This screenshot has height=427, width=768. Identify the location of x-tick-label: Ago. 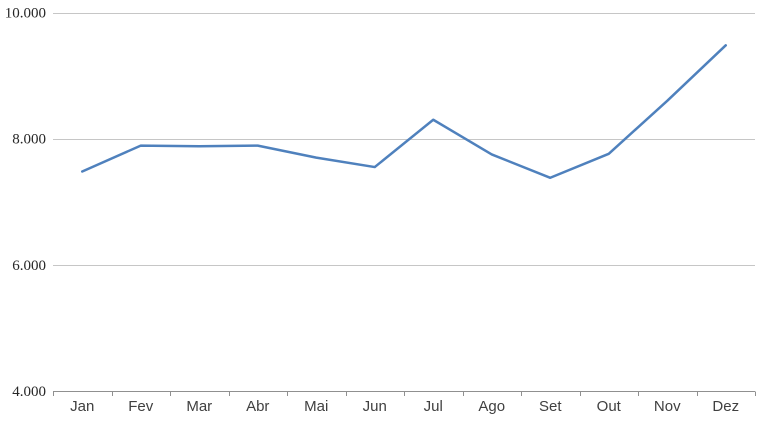
(491, 406).